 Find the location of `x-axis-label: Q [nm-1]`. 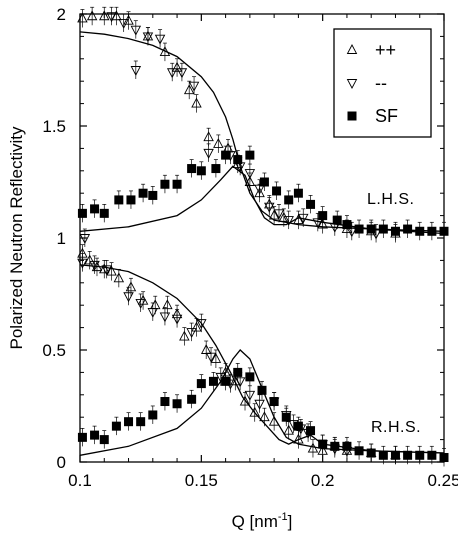

x-axis-label: Q [nm-1] is located at coordinates (262, 521).